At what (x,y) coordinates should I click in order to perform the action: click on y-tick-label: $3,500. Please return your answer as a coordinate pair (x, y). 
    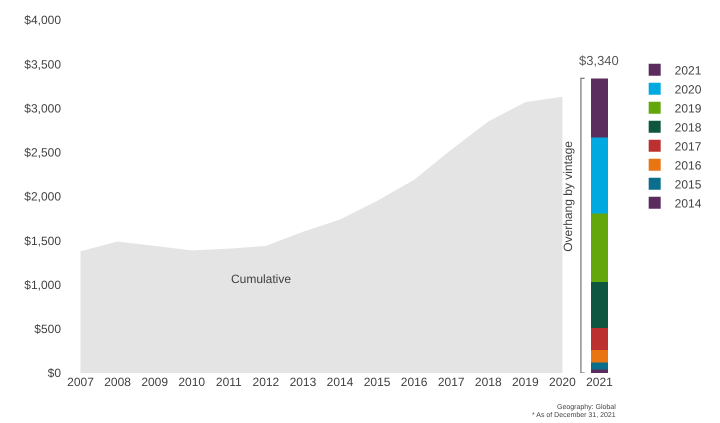
    Looking at the image, I should click on (43, 64).